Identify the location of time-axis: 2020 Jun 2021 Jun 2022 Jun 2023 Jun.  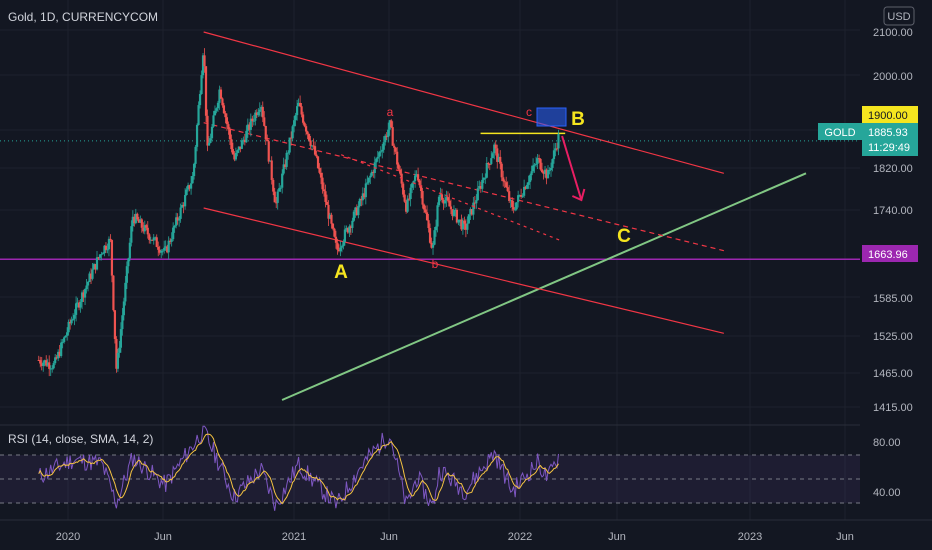
(466, 531).